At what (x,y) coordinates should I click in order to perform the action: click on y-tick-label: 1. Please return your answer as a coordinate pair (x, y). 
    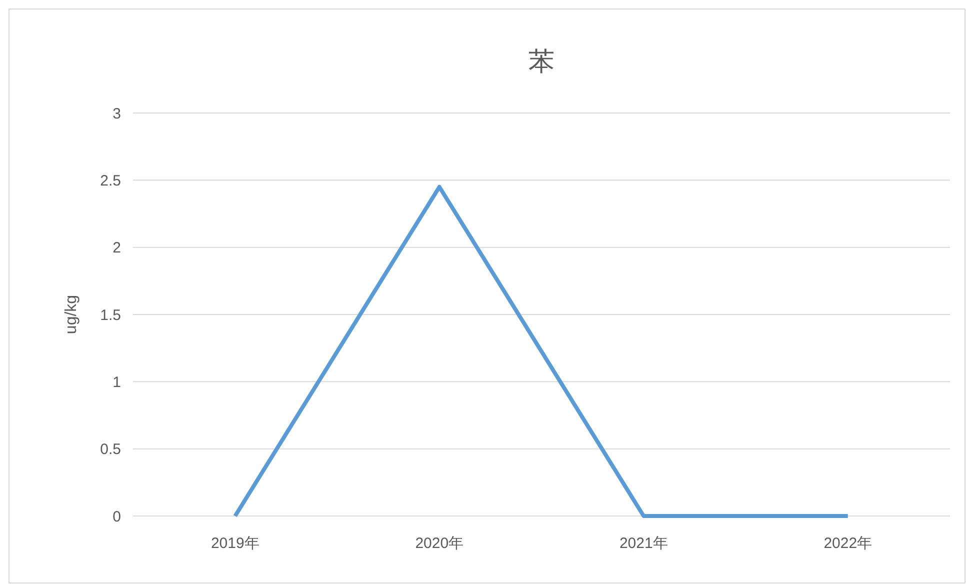
    Looking at the image, I should click on (116, 382).